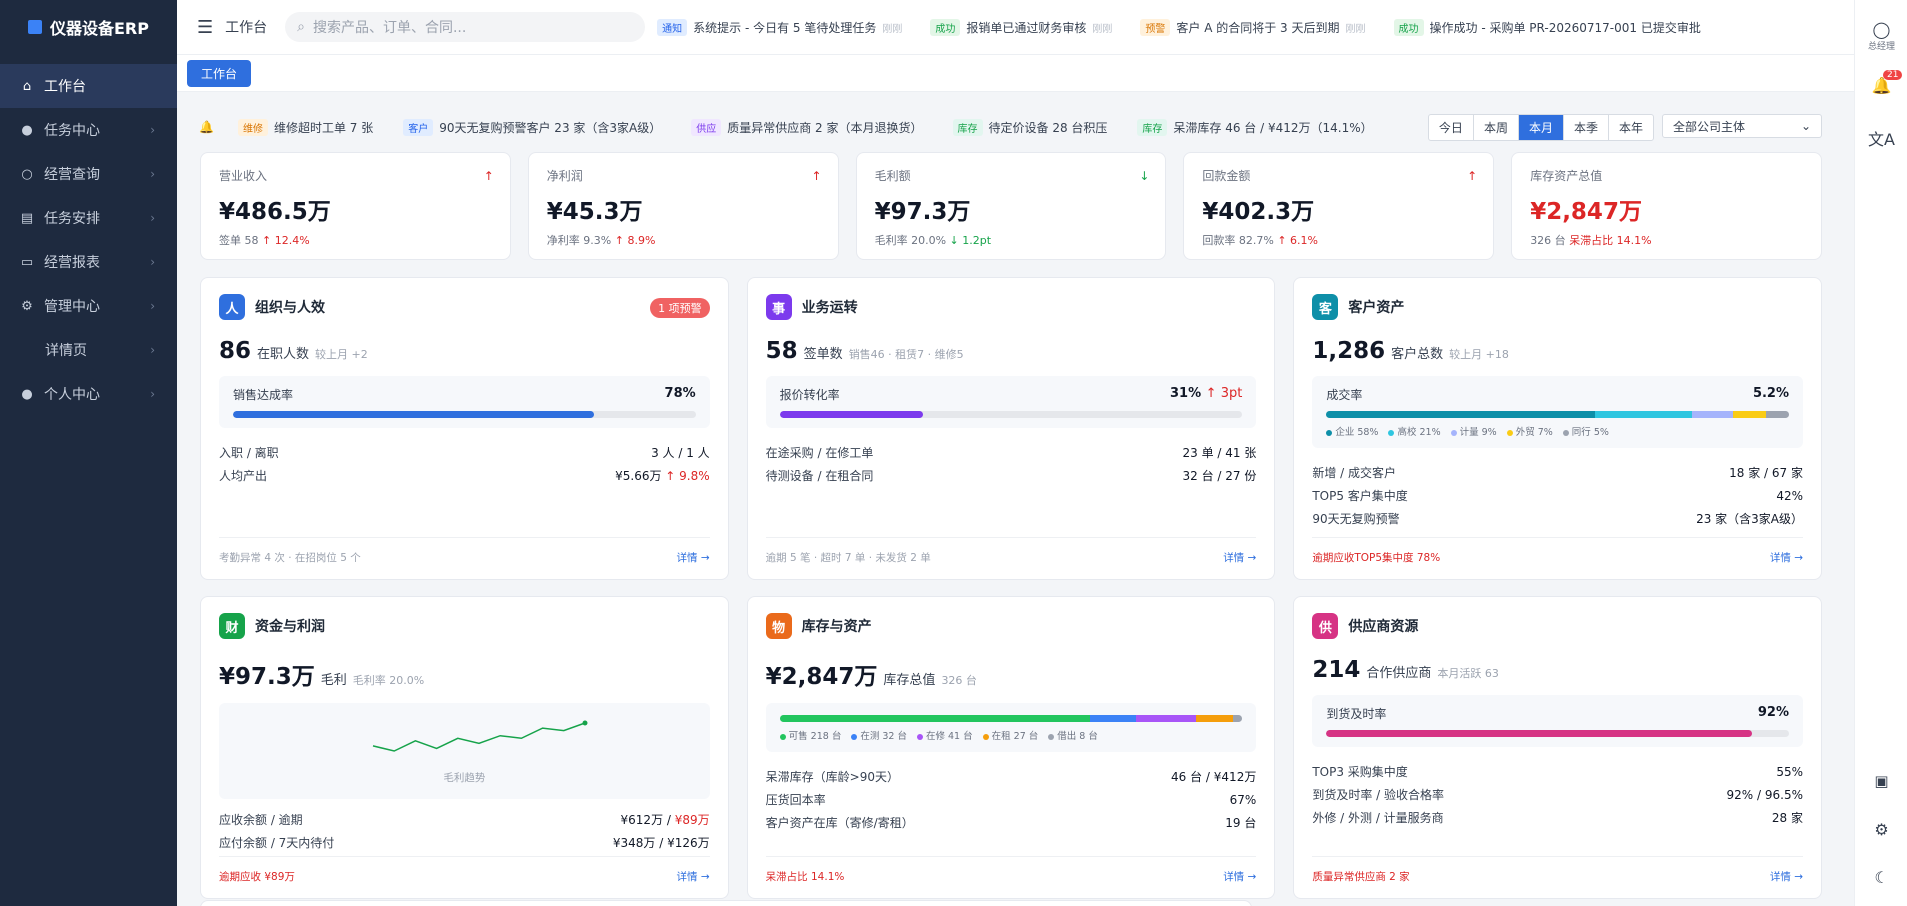  I want to click on app-logo: 仪器设备ERP, so click(88, 27).